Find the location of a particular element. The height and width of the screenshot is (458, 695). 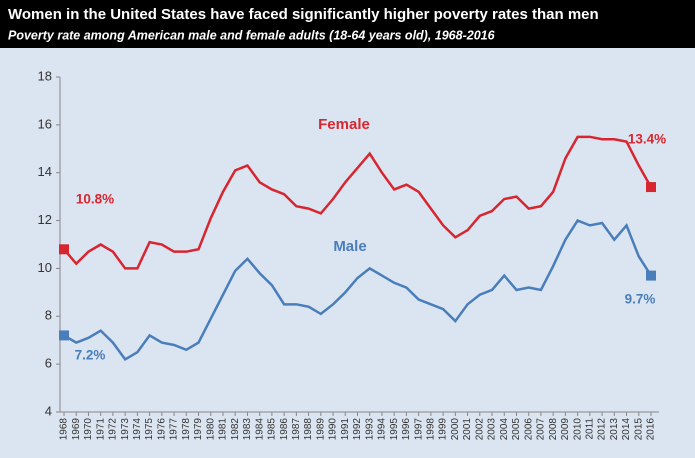

x-tick-label: 2010 is located at coordinates (577, 429).